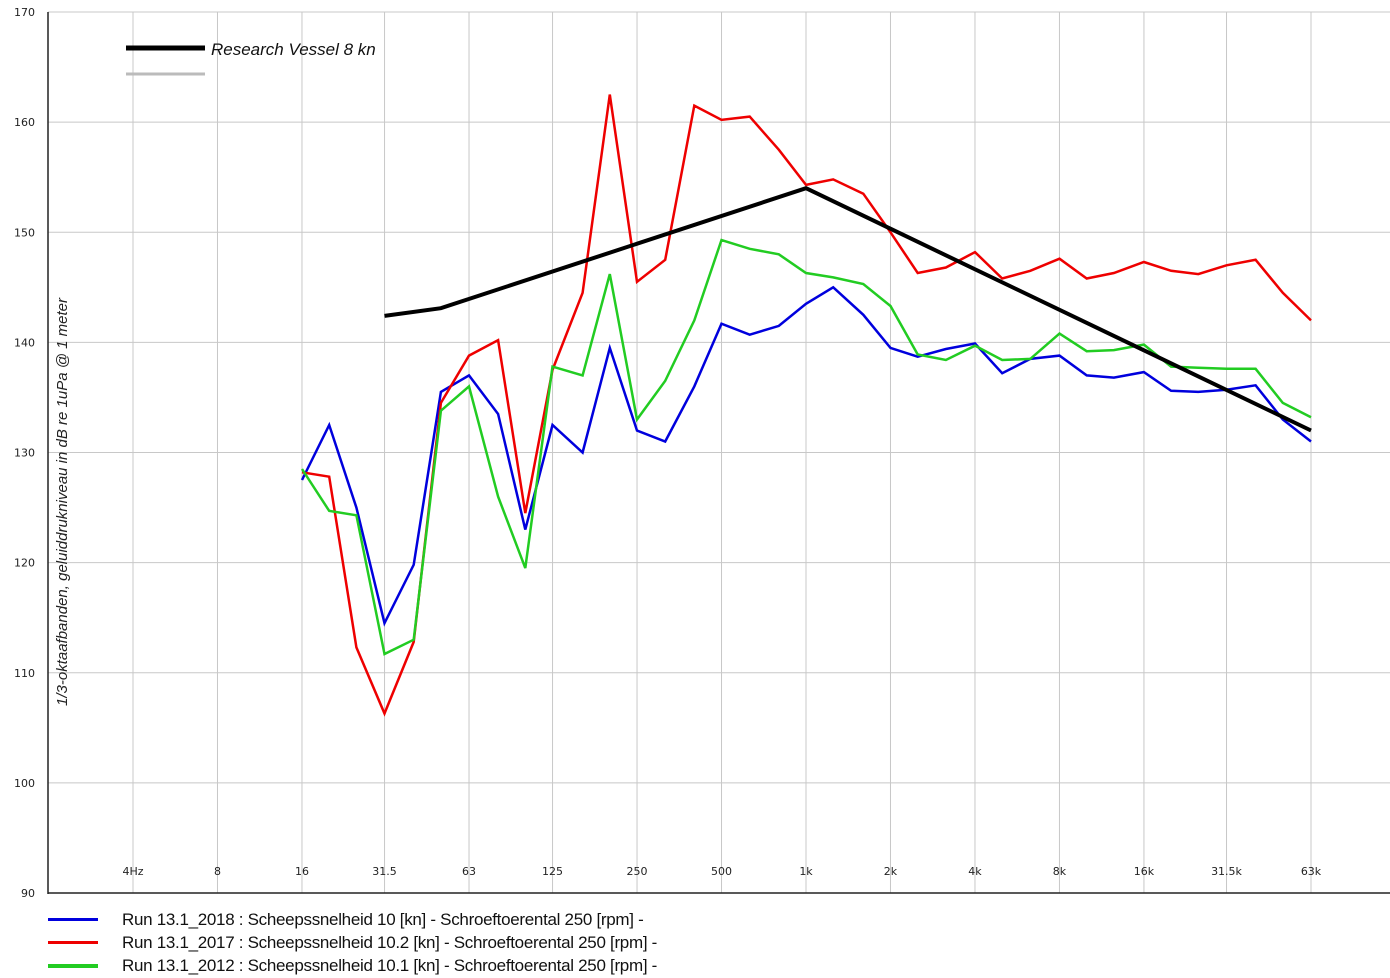  Describe the element at coordinates (302, 871) in the screenshot. I see `x-tick-label: 16` at that location.